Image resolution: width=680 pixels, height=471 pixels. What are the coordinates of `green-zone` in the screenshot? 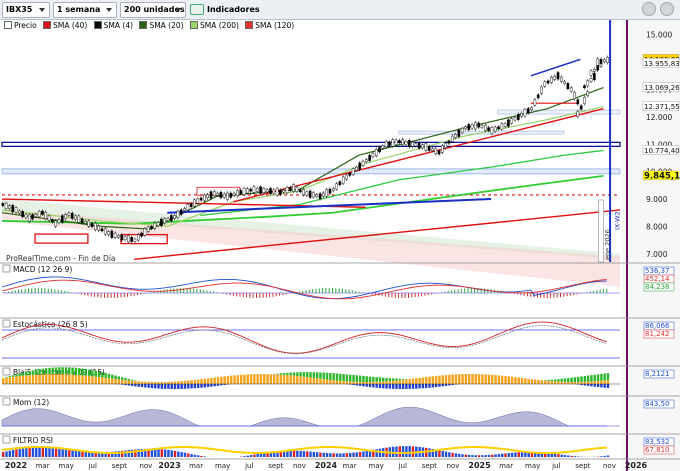 It's located at (311, 229).